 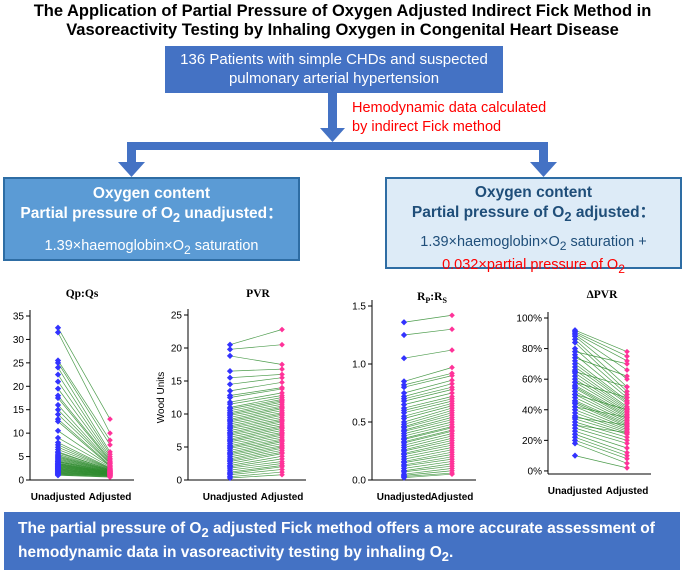 I want to click on y-tick-label: 20, so click(x=19, y=387).